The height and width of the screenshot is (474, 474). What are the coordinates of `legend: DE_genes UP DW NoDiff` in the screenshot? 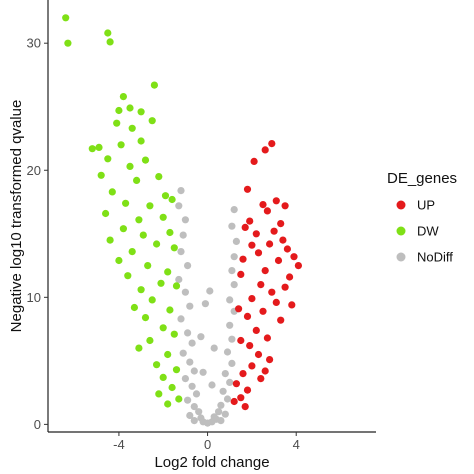 It's located at (422, 217).